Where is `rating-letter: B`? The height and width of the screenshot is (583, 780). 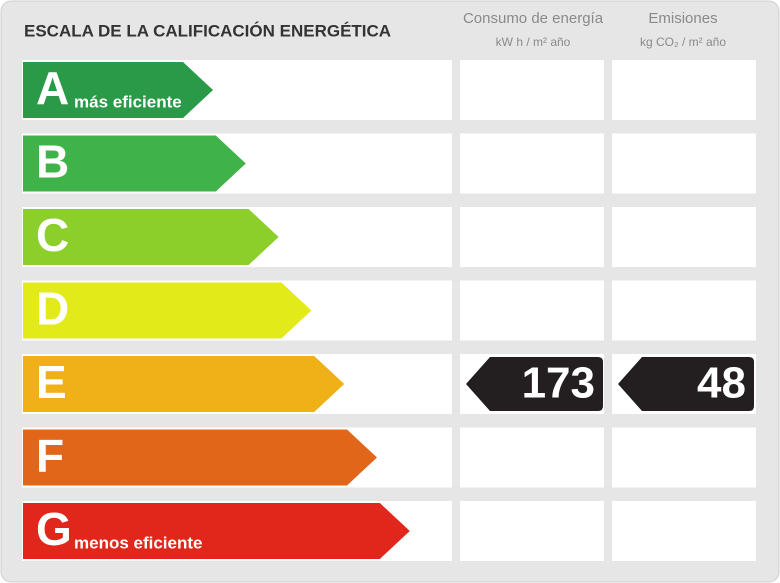 rating-letter: B is located at coordinates (52, 162).